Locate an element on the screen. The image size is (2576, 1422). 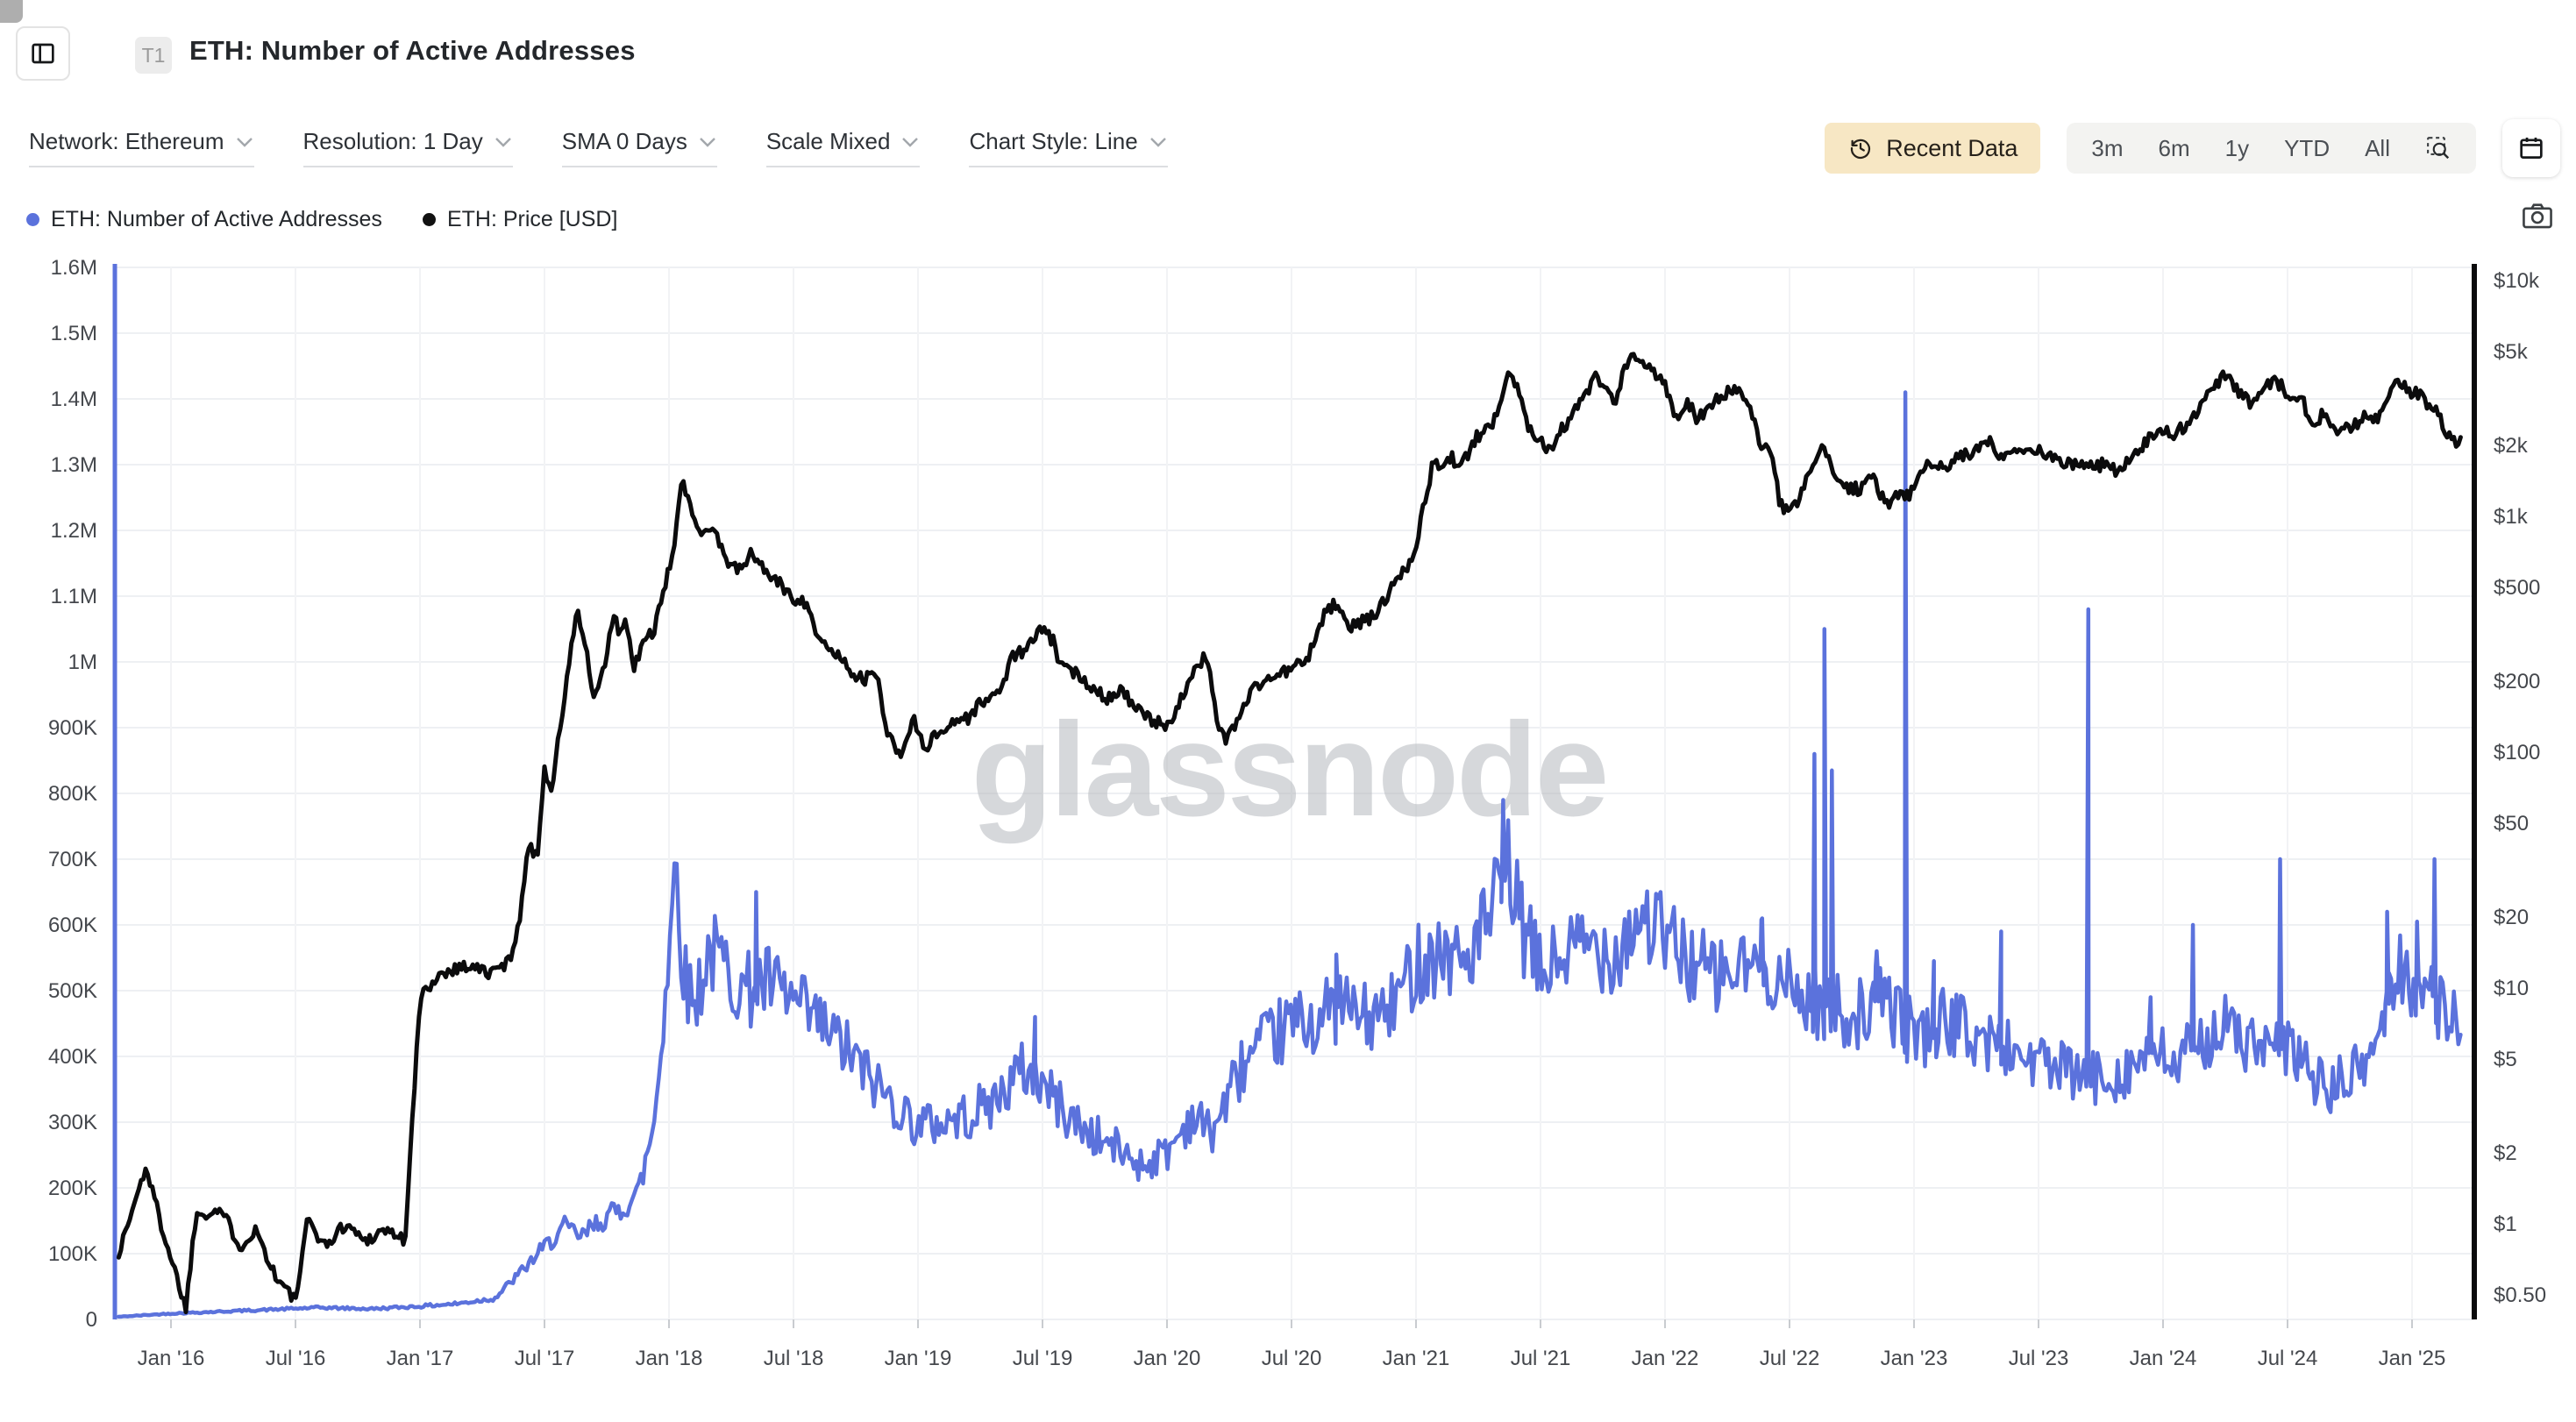
recent-data-button: Recent Data is located at coordinates (1933, 148).